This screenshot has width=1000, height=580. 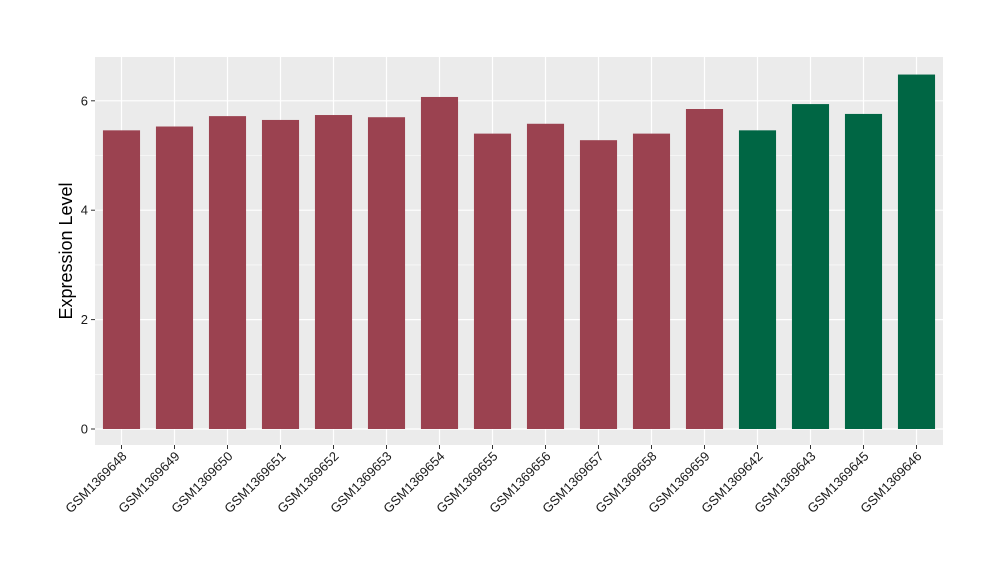 I want to click on y-axis-ticks: 0 2 4 6, so click(x=88, y=264).